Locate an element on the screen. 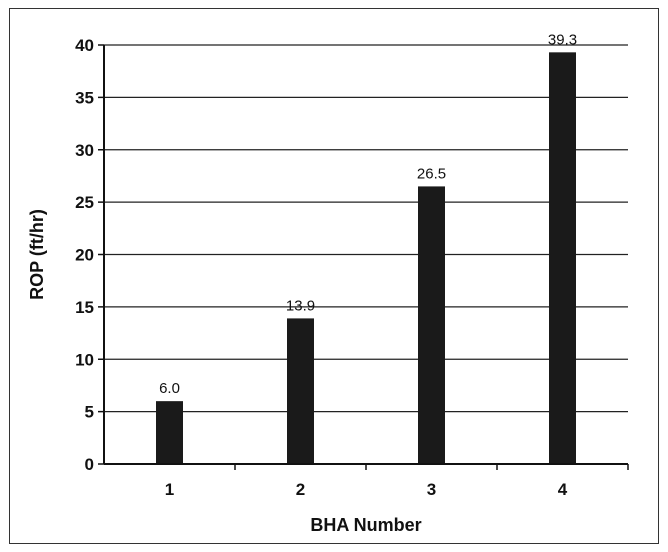  y-tick-label: 10 is located at coordinates (84, 359).